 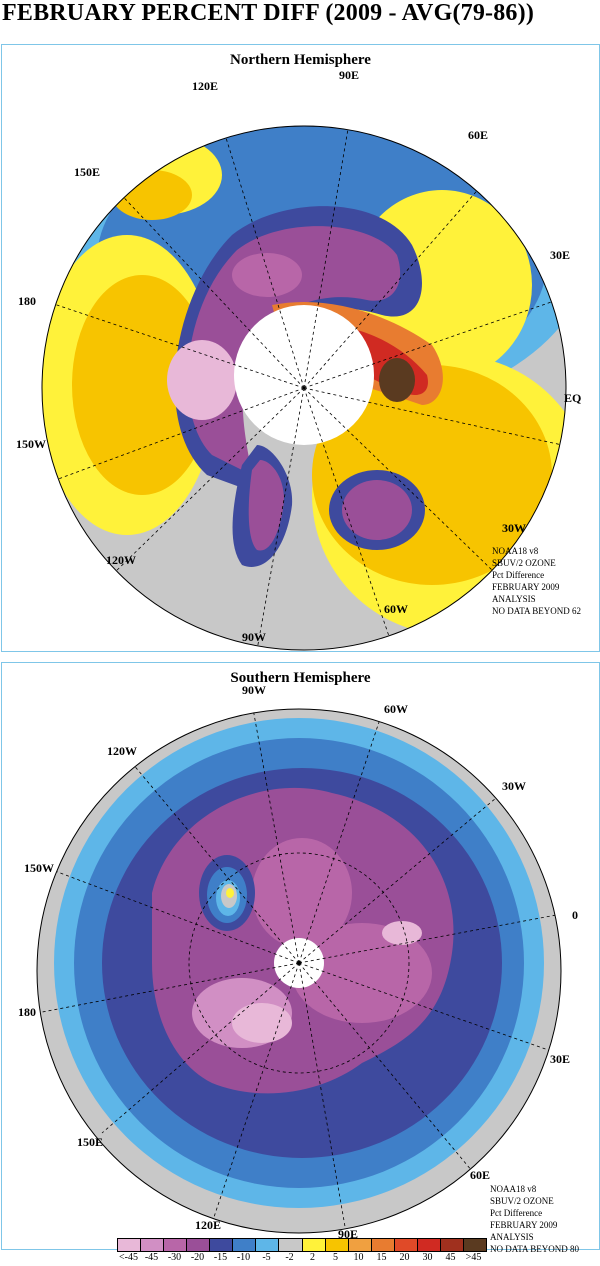 I want to click on legend-label: 10, so click(x=358, y=1257).